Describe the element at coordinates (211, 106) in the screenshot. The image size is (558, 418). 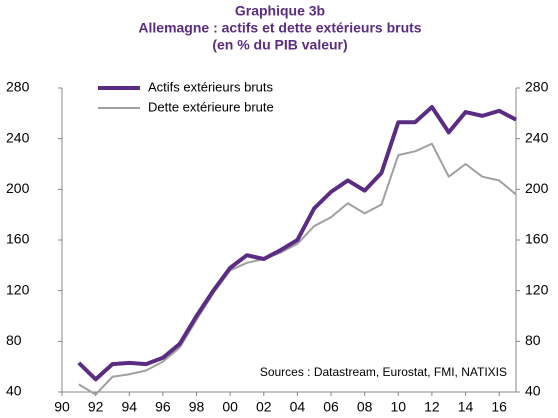
I see `legend-label: Dette extérieure brute` at that location.